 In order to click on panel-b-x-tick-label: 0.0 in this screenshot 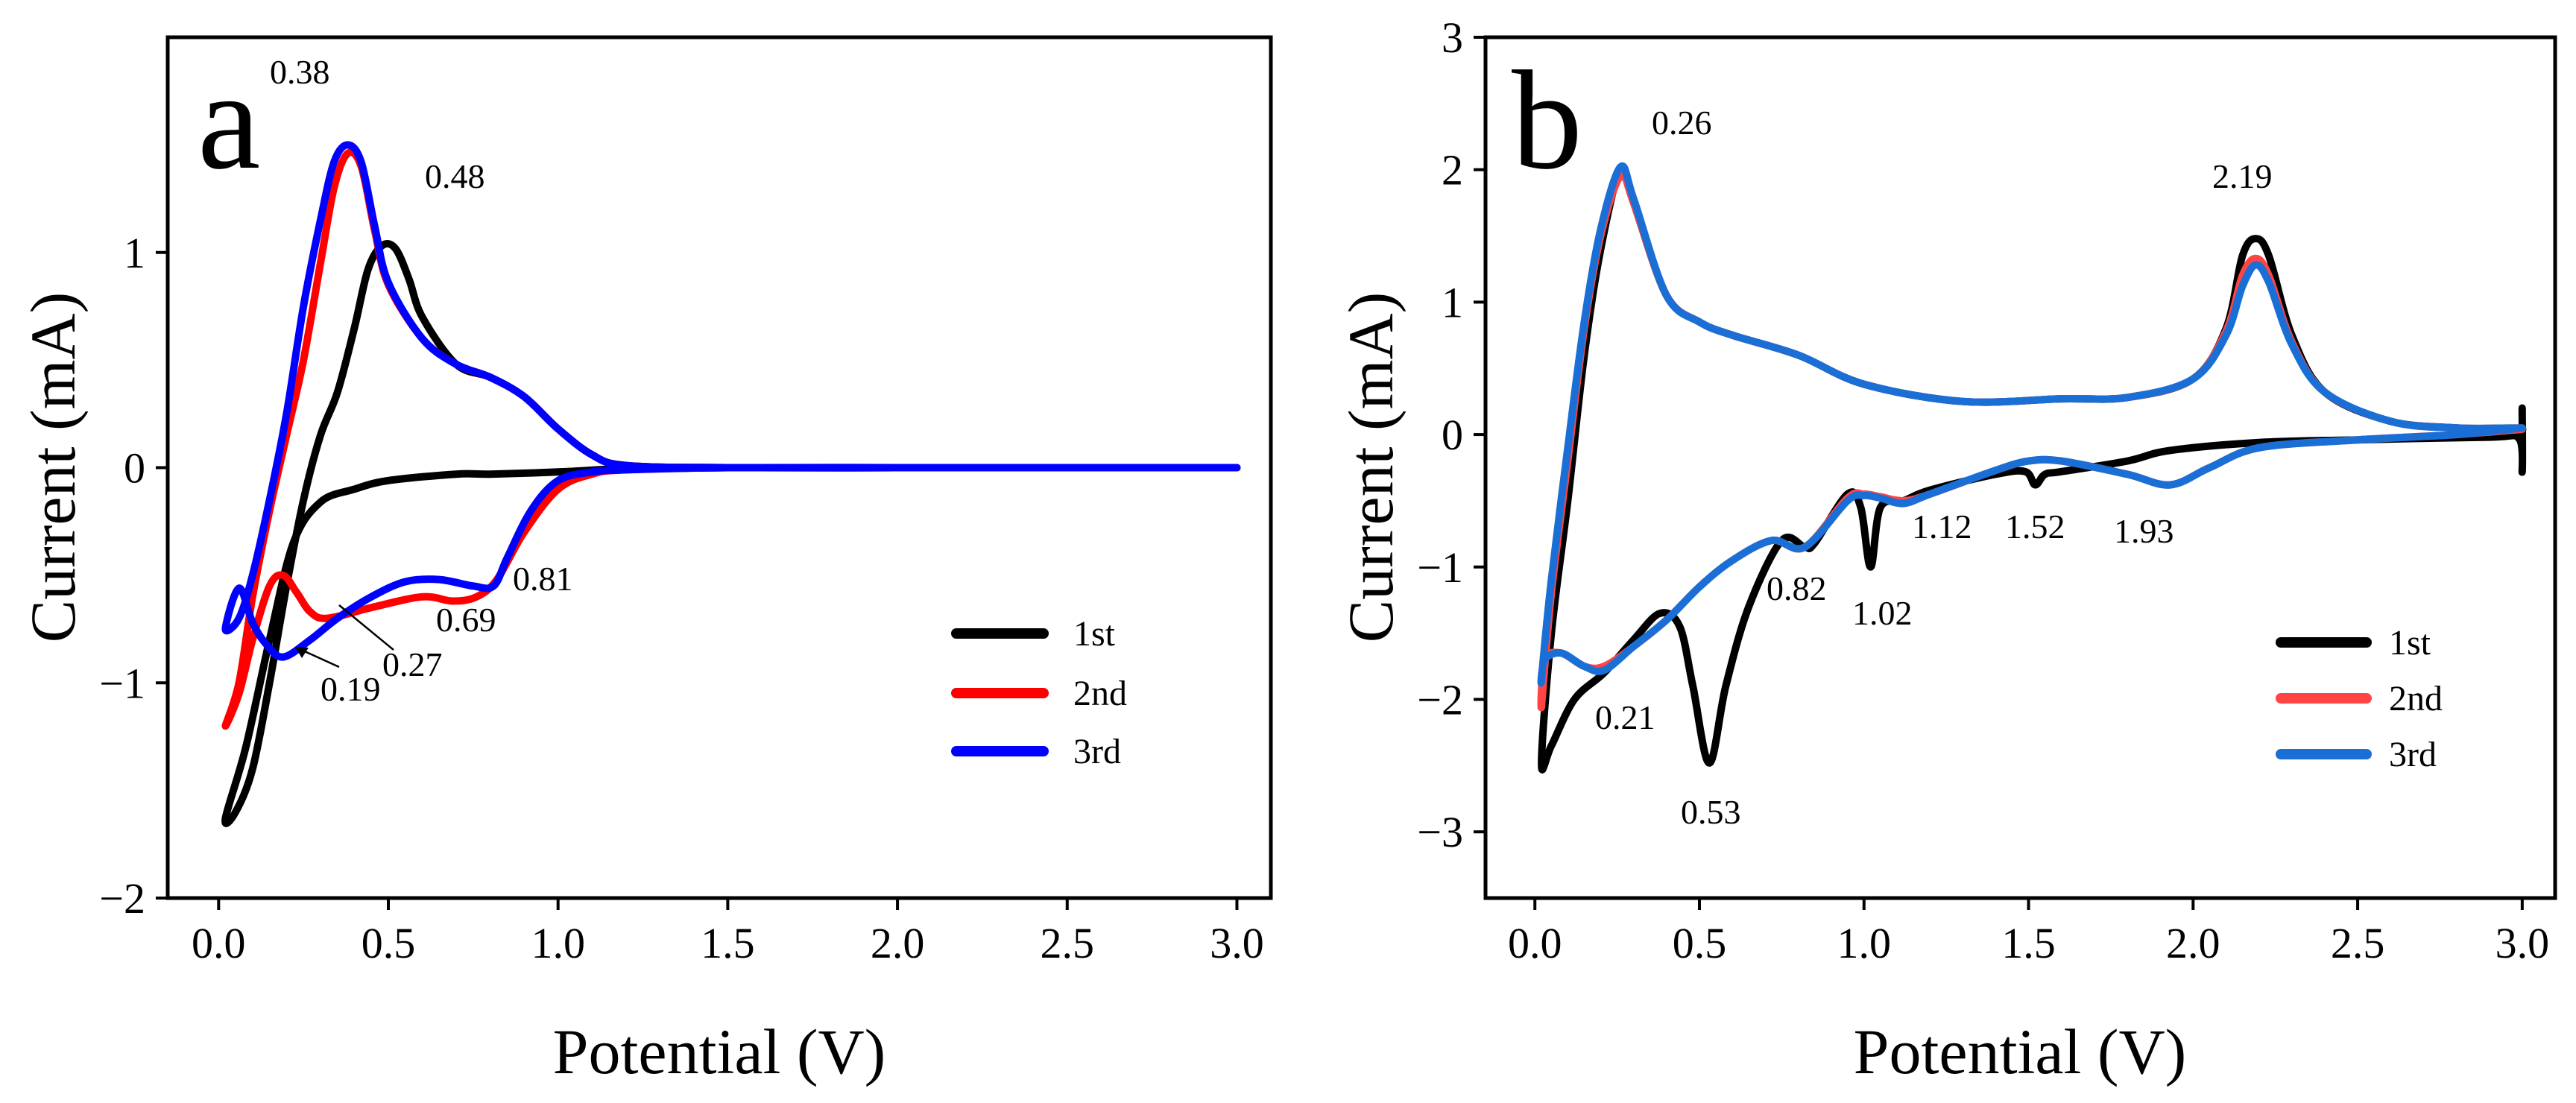, I will do `click(1535, 943)`.